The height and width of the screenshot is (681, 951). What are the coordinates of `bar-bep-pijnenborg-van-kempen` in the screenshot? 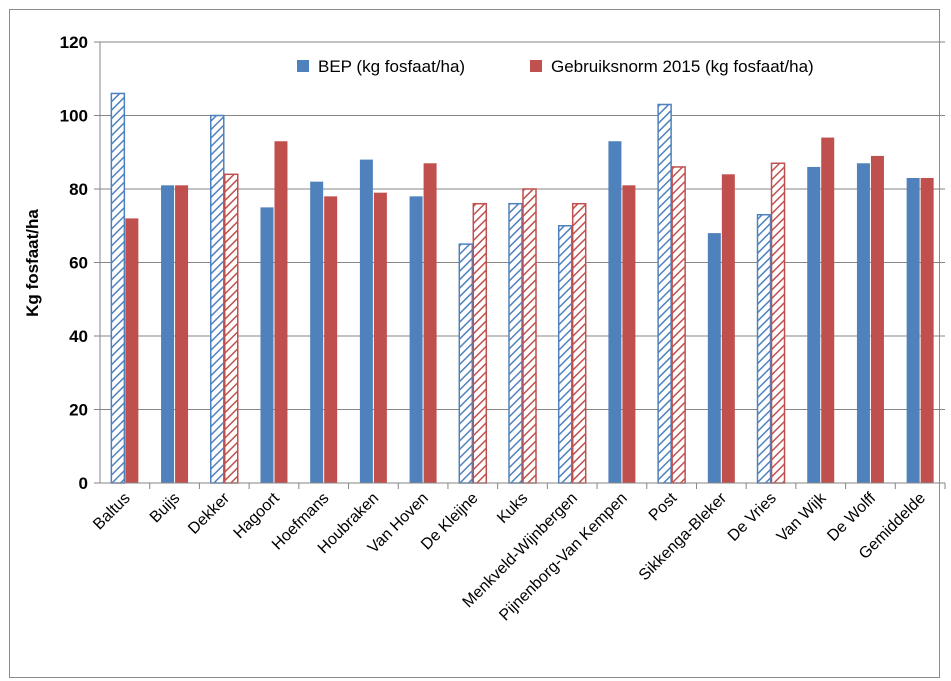 It's located at (615, 312).